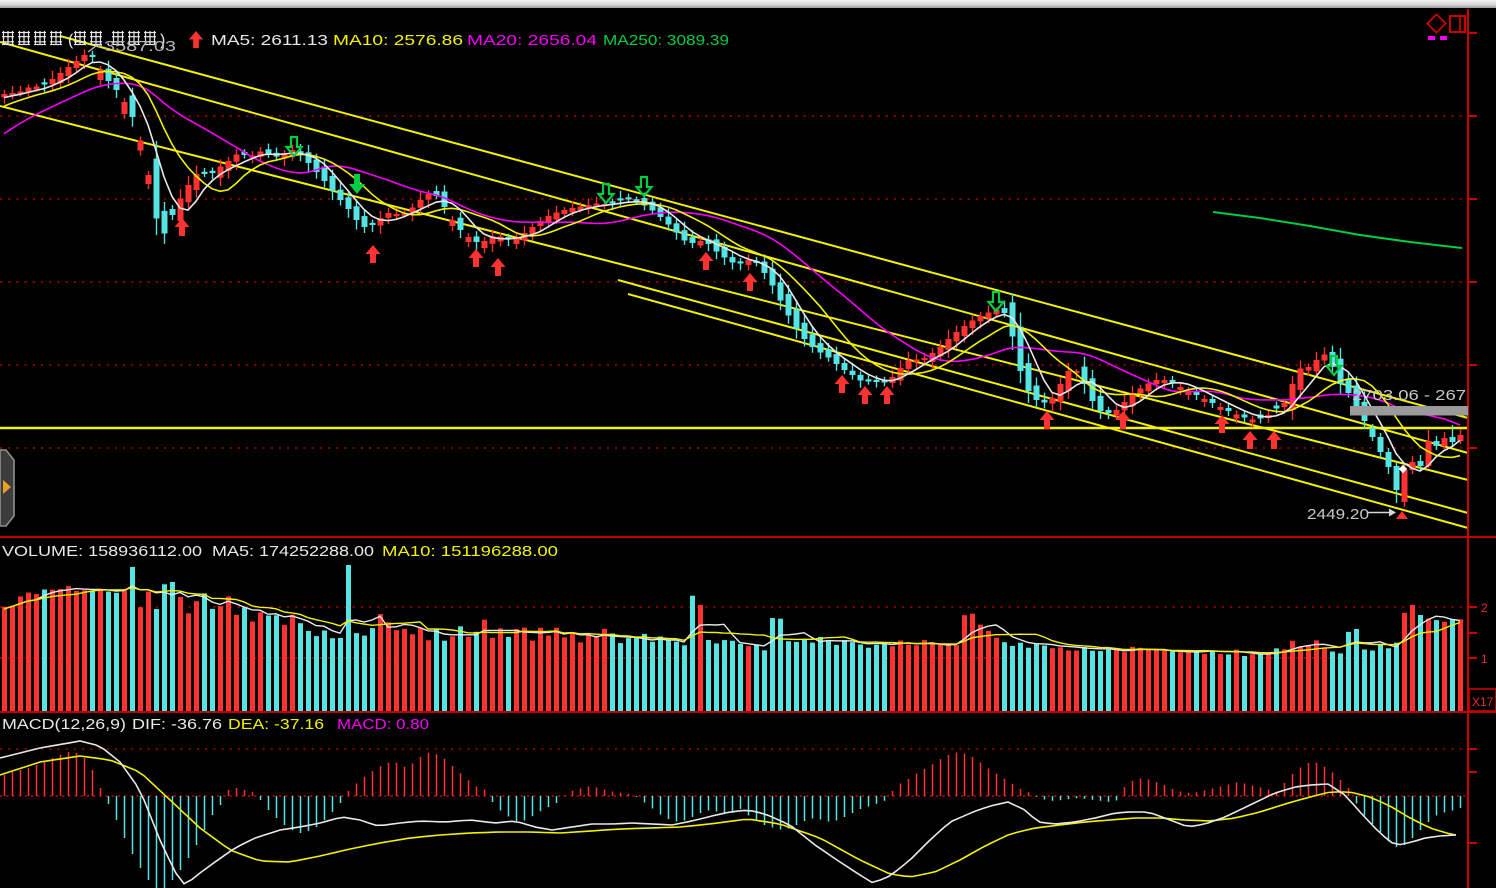 The width and height of the screenshot is (1496, 888). I want to click on svg-text: MA10: 2576.86, so click(398, 40).